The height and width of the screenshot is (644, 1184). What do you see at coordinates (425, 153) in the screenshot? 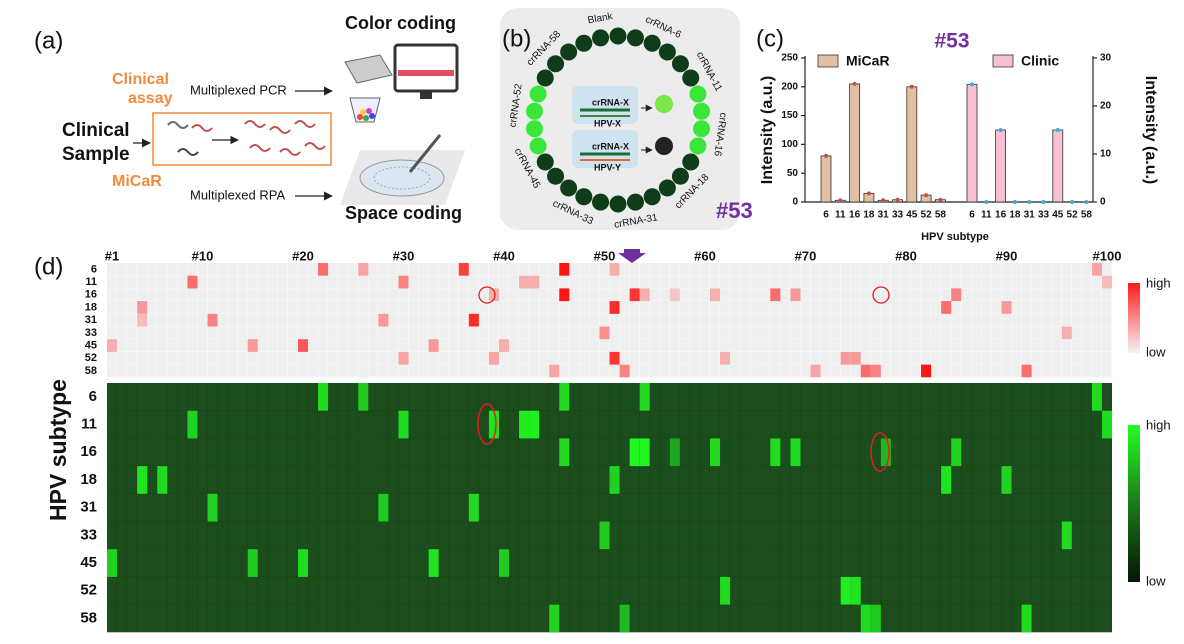
I see `pipette` at bounding box center [425, 153].